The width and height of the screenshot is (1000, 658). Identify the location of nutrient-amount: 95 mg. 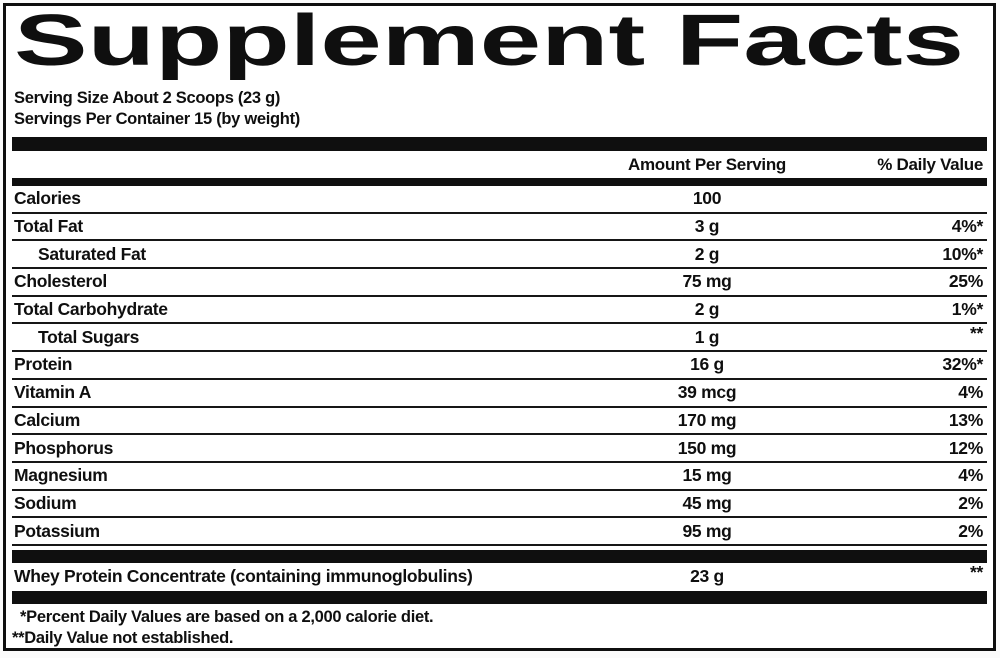
(707, 530).